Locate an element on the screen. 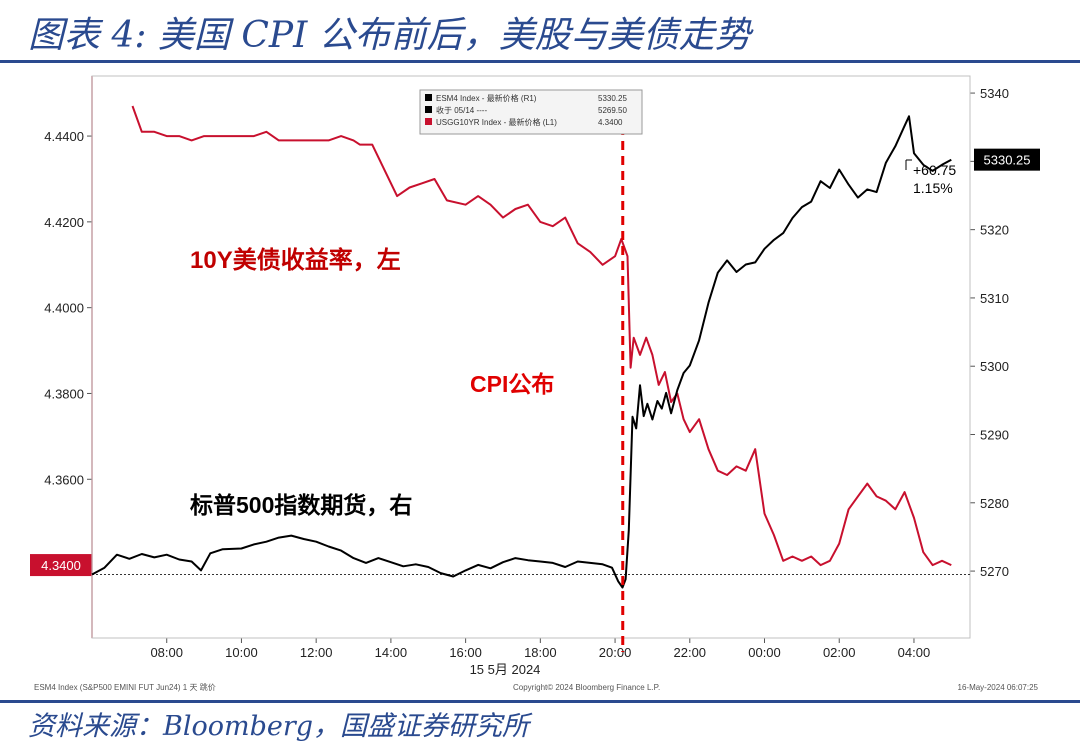 This screenshot has height=744, width=1080. right-tick-label: 5320 is located at coordinates (994, 230).